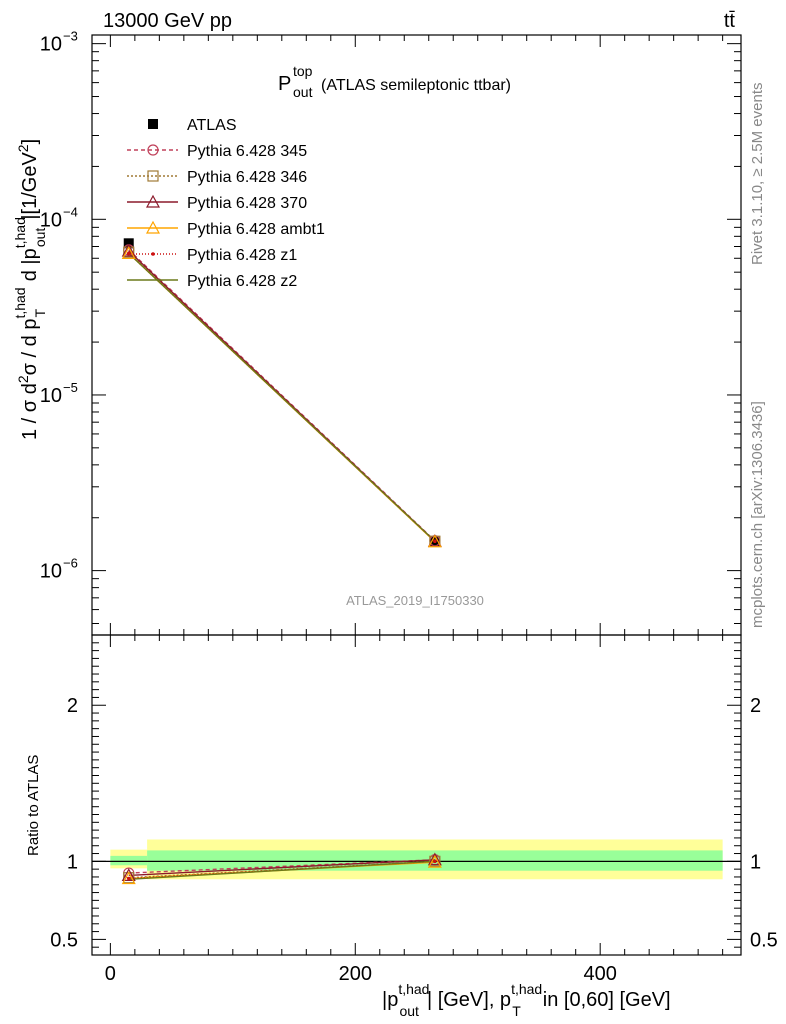 This screenshot has width=786, height=1024. What do you see at coordinates (70, 36) in the screenshot?
I see `y-tick-label-exponent: −3` at bounding box center [70, 36].